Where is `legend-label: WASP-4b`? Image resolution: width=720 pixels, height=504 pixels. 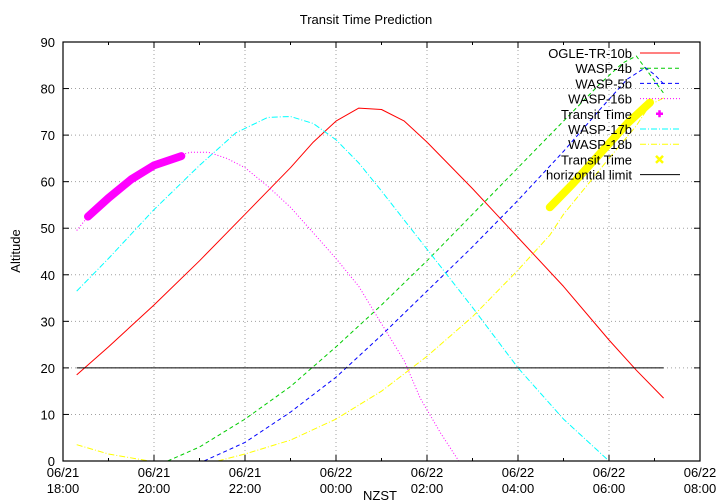
legend-label: WASP-4b is located at coordinates (603, 68).